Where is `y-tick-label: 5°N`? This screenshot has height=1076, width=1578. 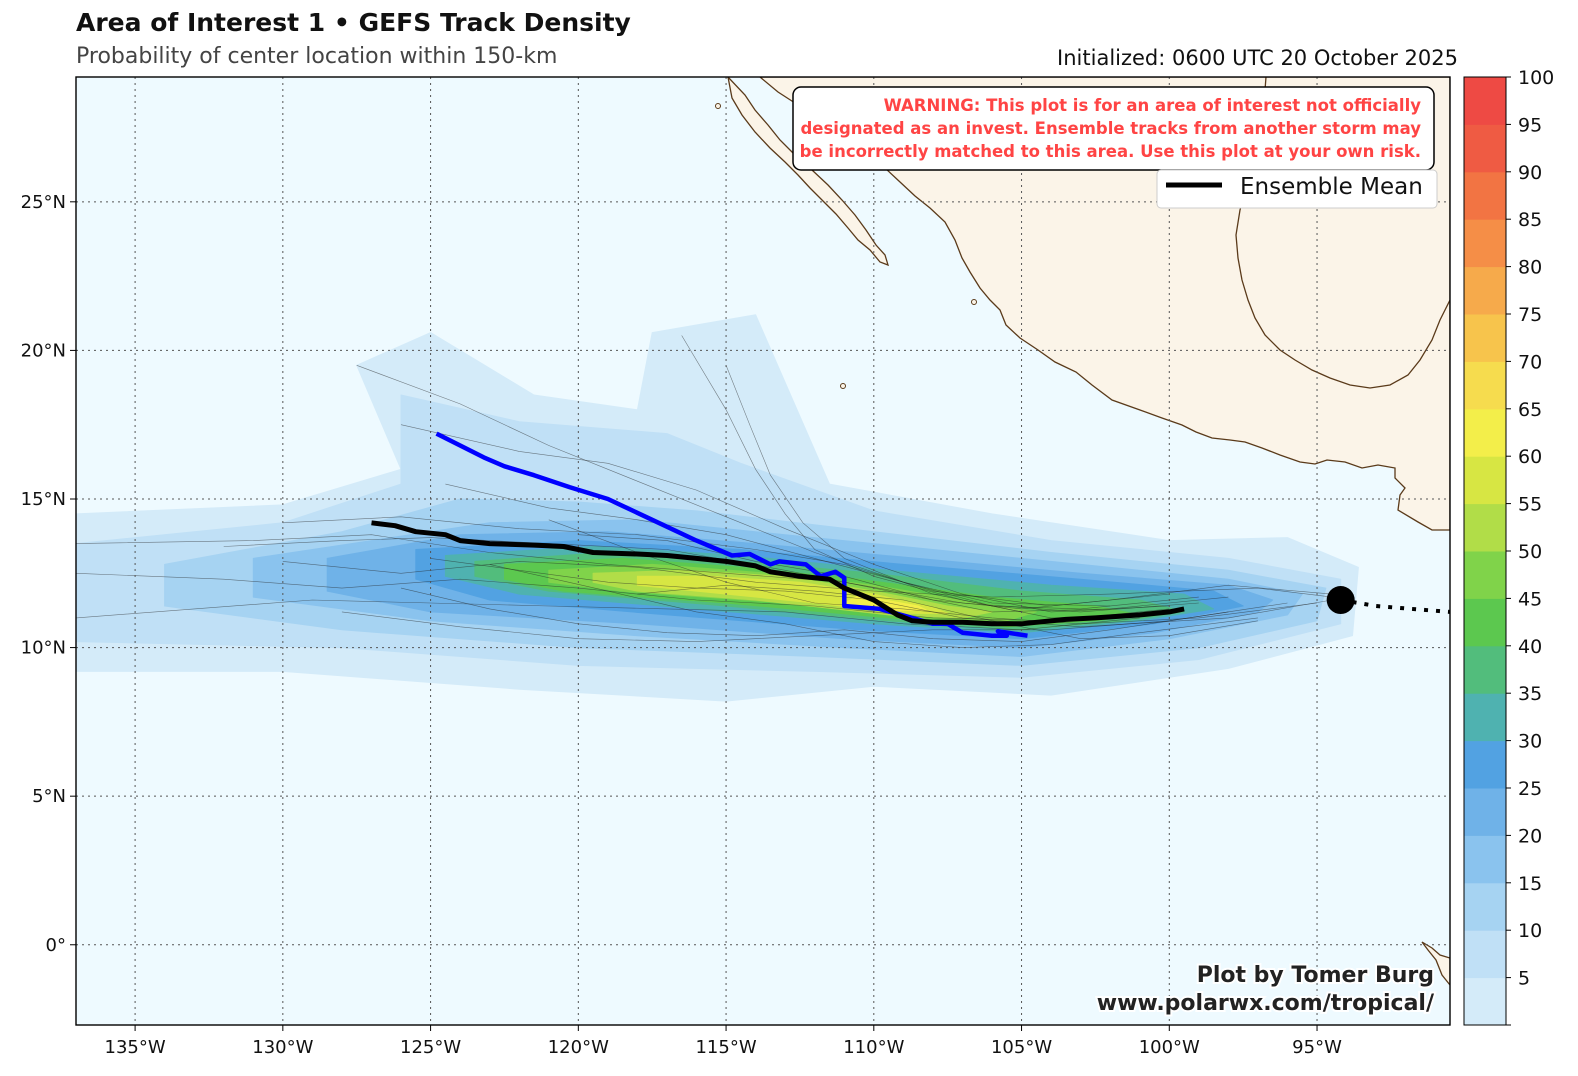
y-tick-label: 5°N is located at coordinates (49, 796).